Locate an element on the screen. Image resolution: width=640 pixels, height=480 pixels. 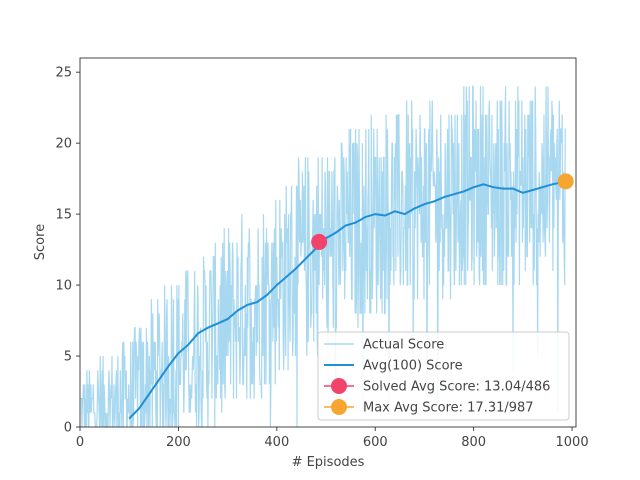
x-tick-label: 200 is located at coordinates (178, 442).